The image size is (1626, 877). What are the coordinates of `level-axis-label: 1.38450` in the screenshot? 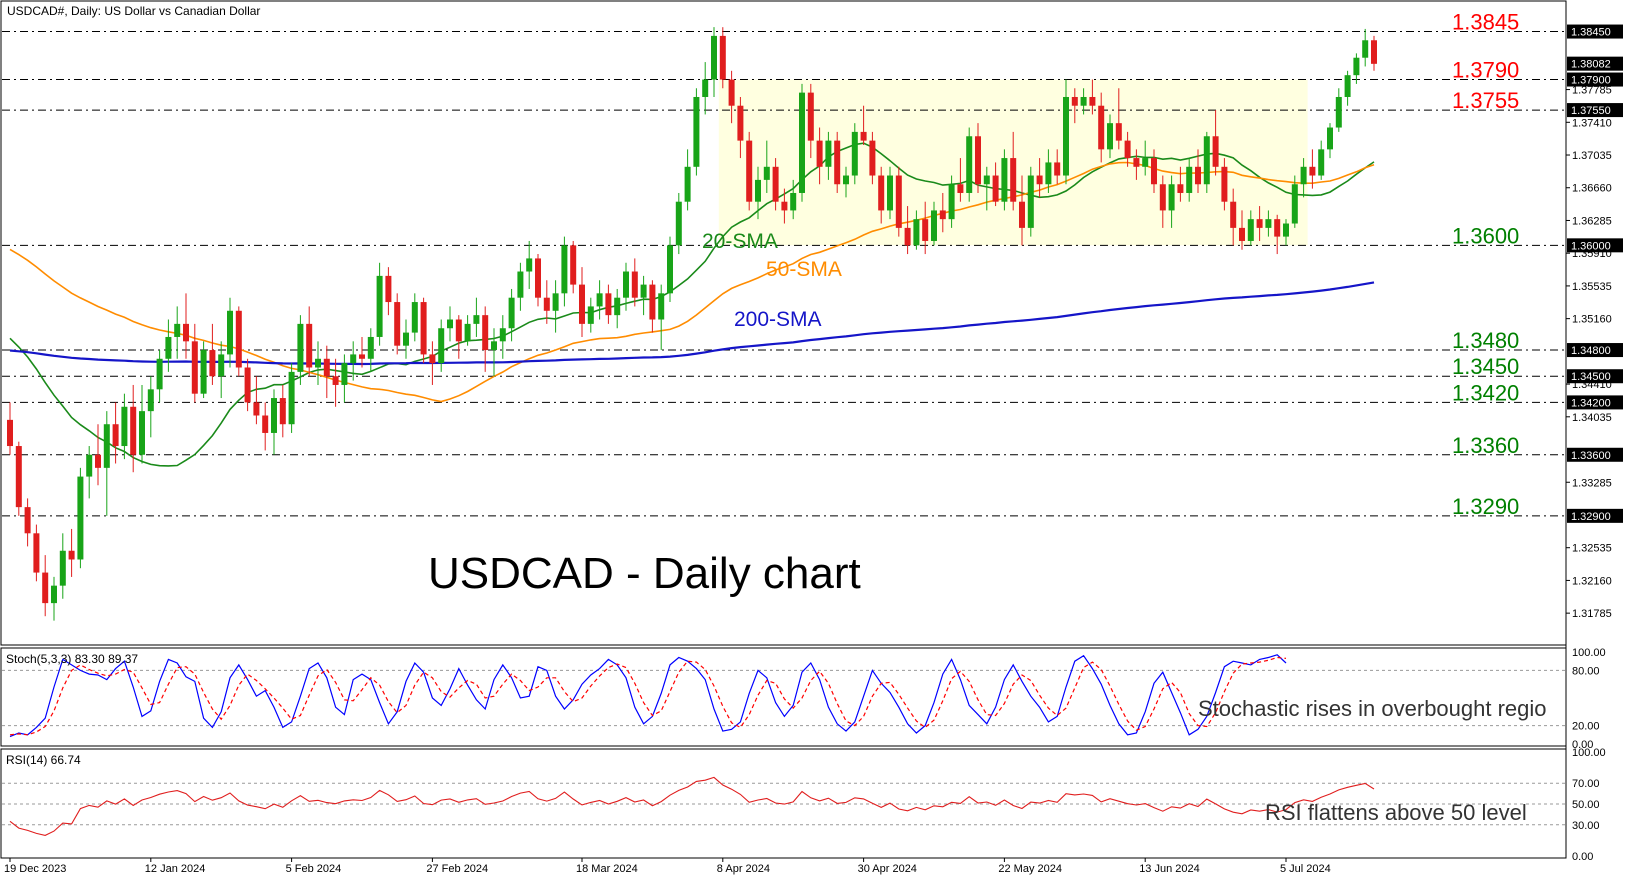 It's located at (1591, 33).